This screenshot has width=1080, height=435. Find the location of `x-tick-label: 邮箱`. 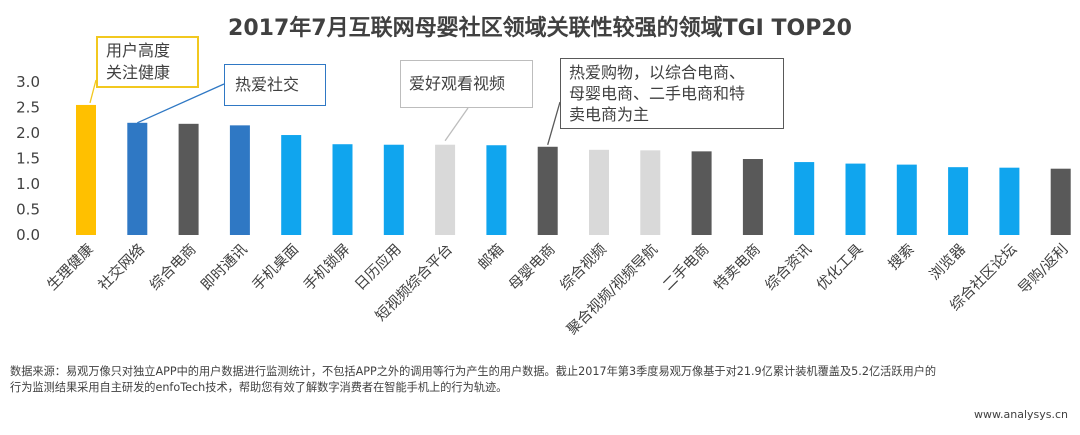

x-tick-label: 邮箱 is located at coordinates (491, 257).